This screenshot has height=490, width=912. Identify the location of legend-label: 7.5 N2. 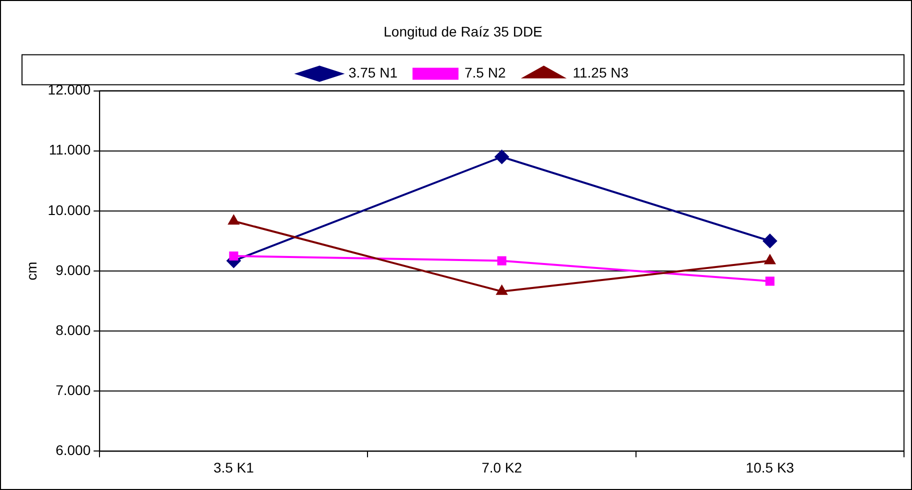
(485, 72).